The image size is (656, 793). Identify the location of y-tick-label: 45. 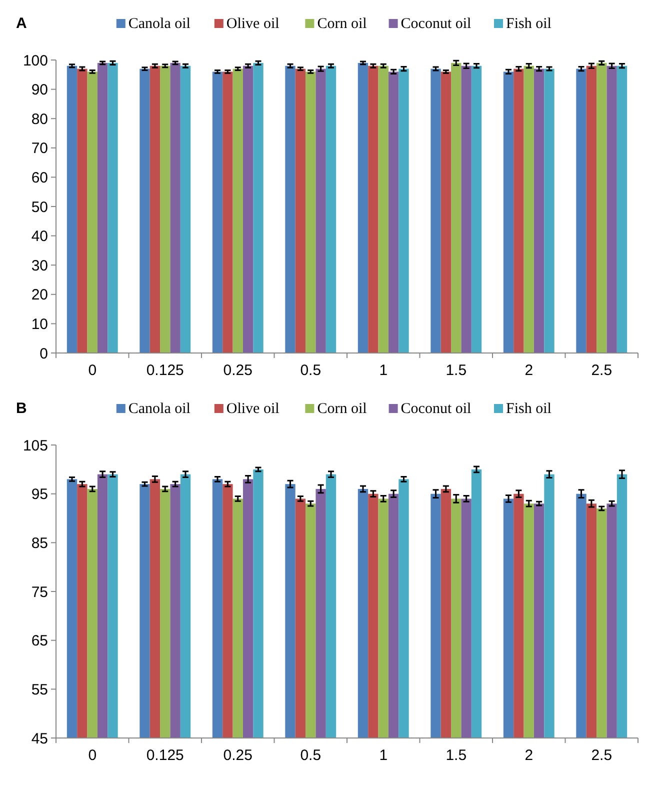
(39, 739).